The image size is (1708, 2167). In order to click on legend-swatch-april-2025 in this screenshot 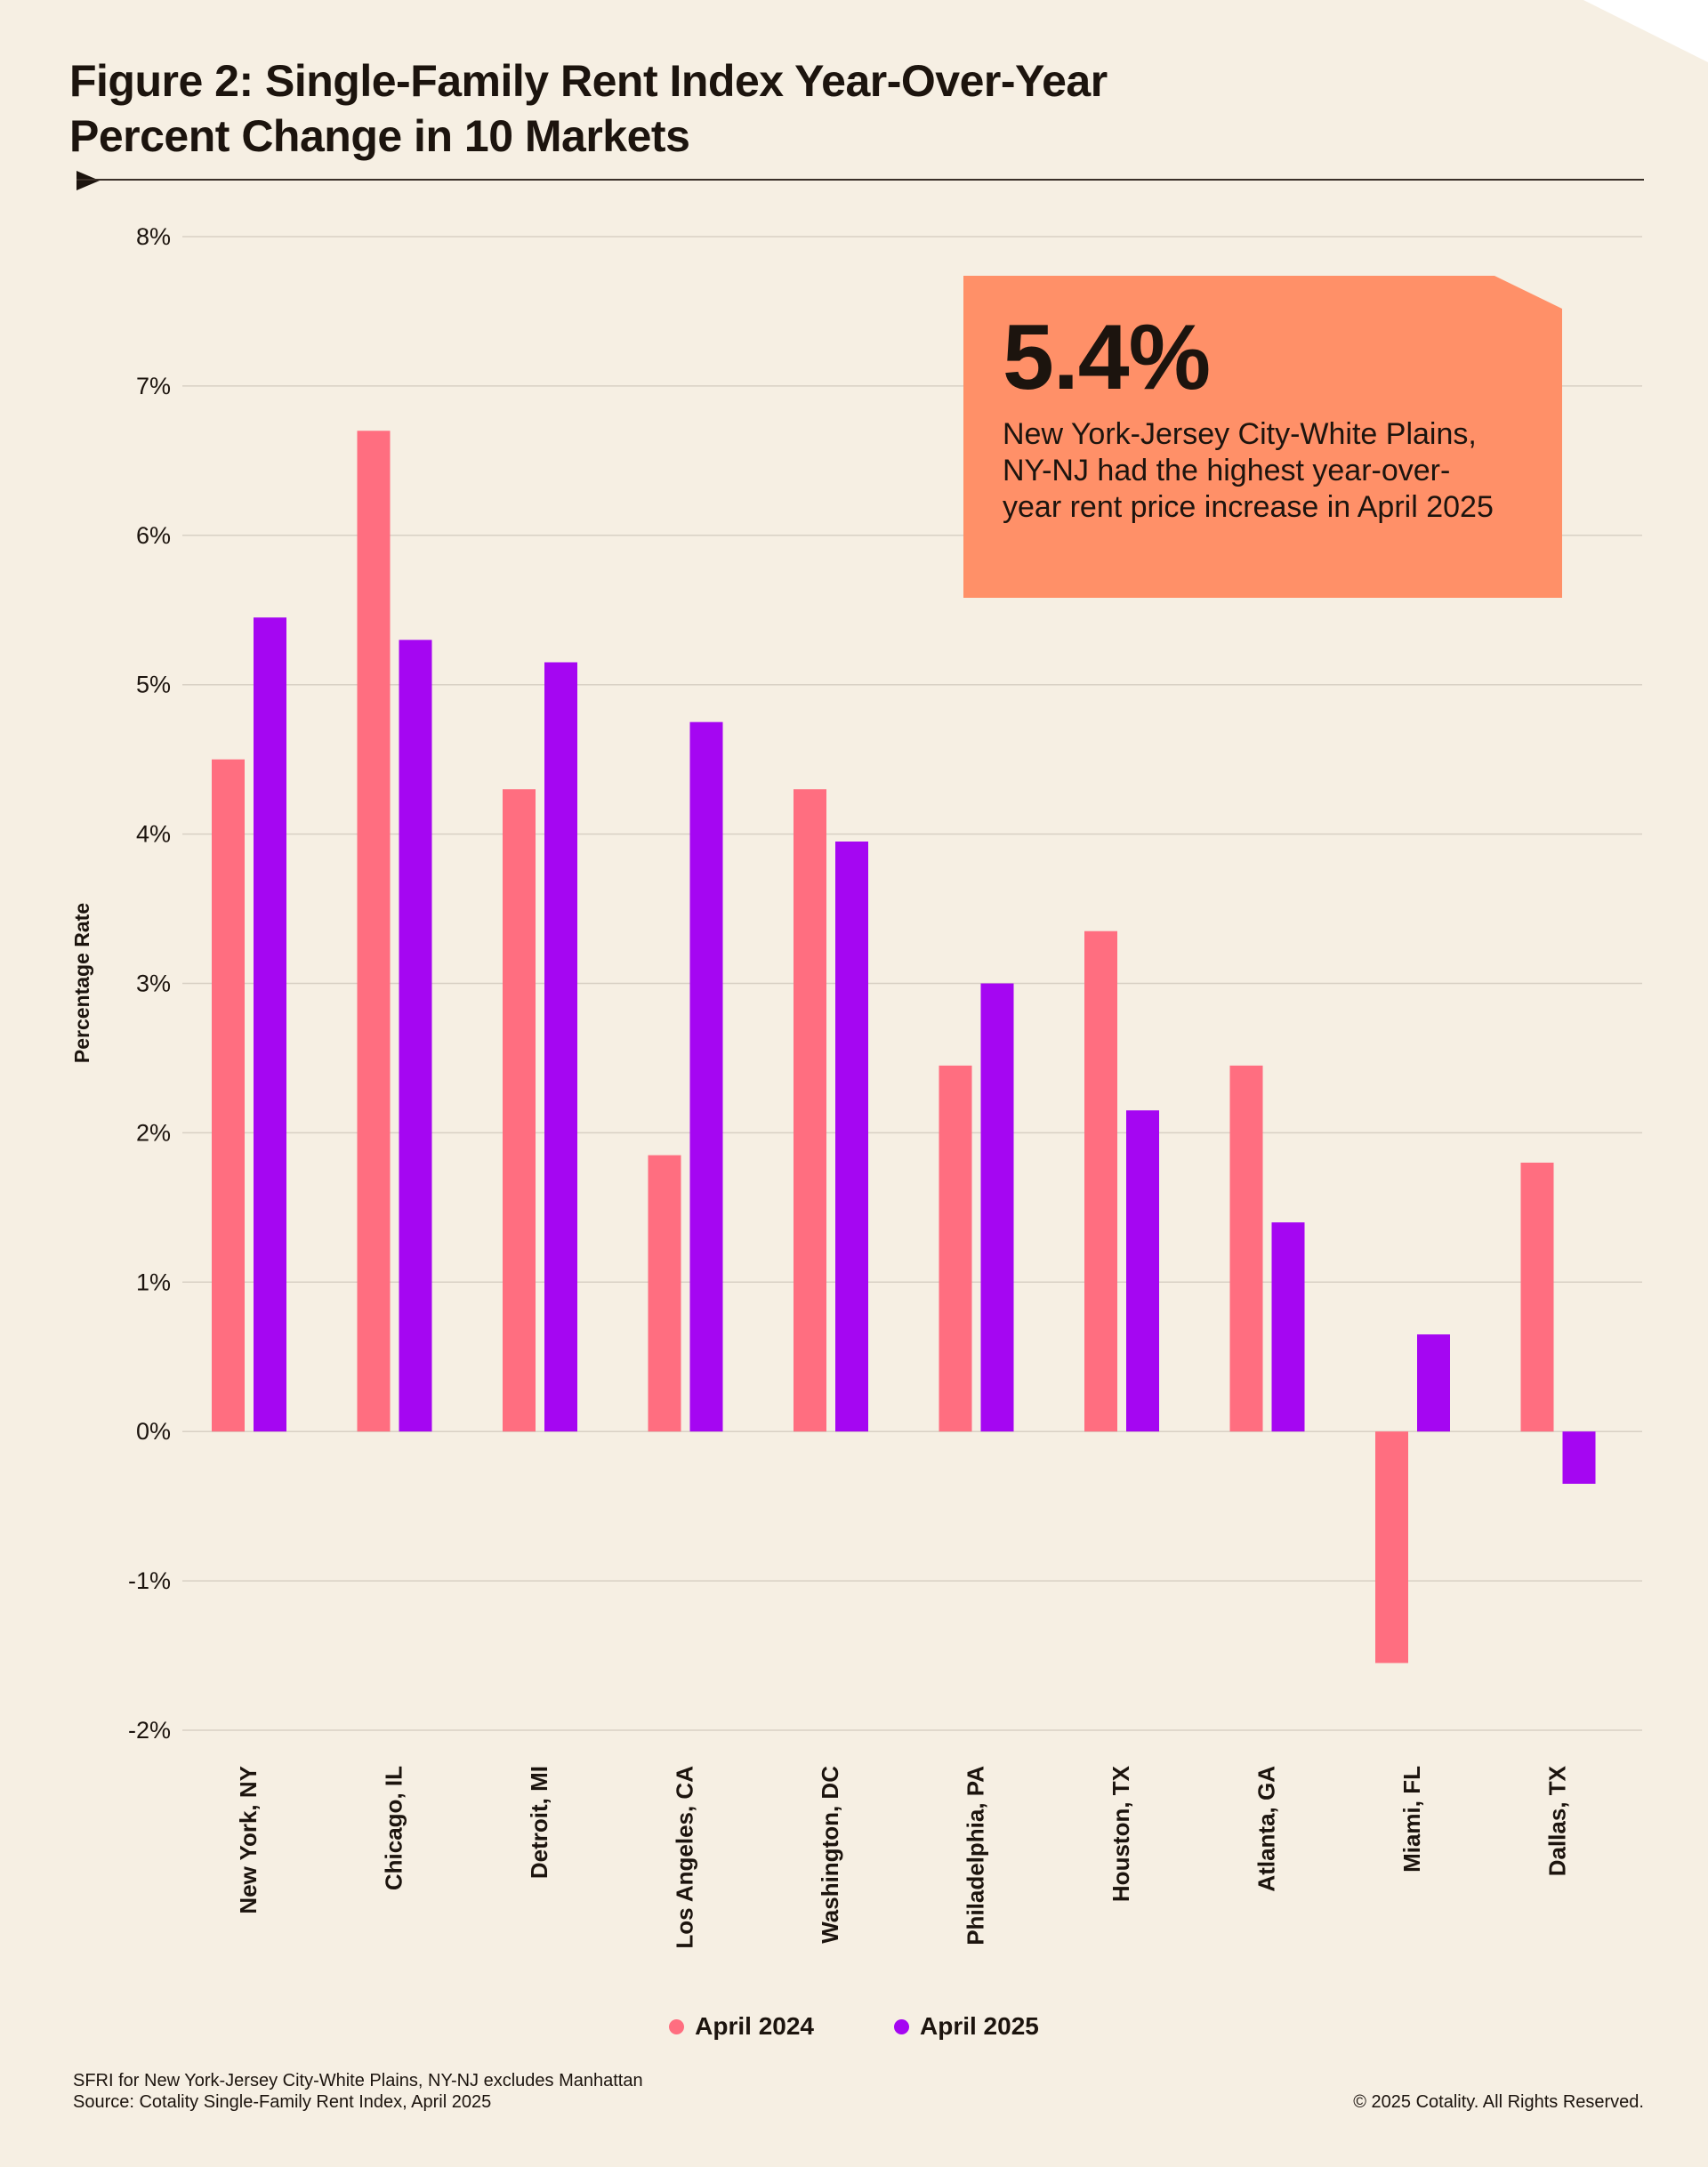, I will do `click(901, 2026)`.